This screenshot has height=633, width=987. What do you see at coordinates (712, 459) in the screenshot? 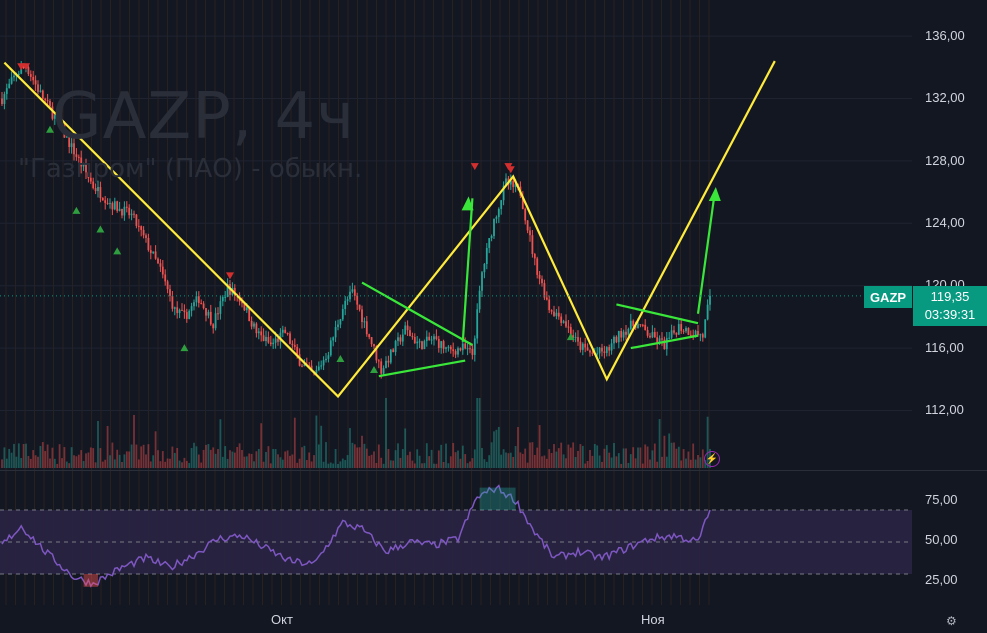
I see `lightning-icon: ⚡` at bounding box center [712, 459].